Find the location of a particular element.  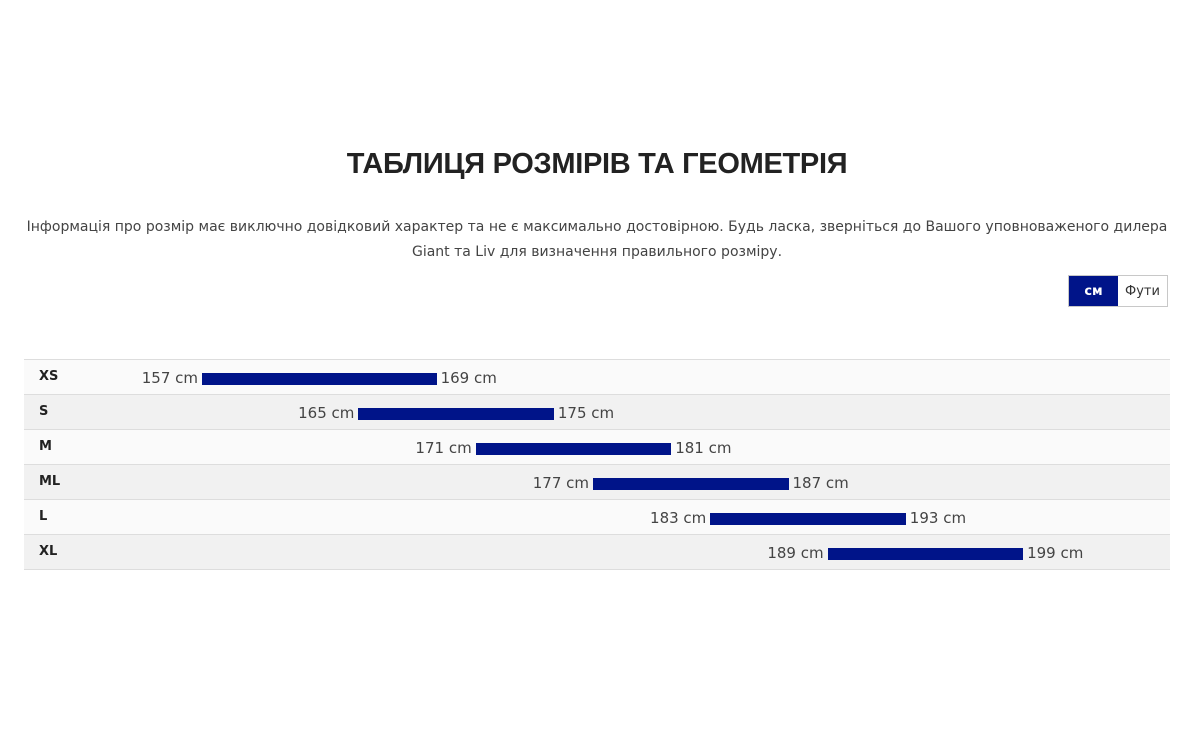

size-label: ML is located at coordinates (50, 481).